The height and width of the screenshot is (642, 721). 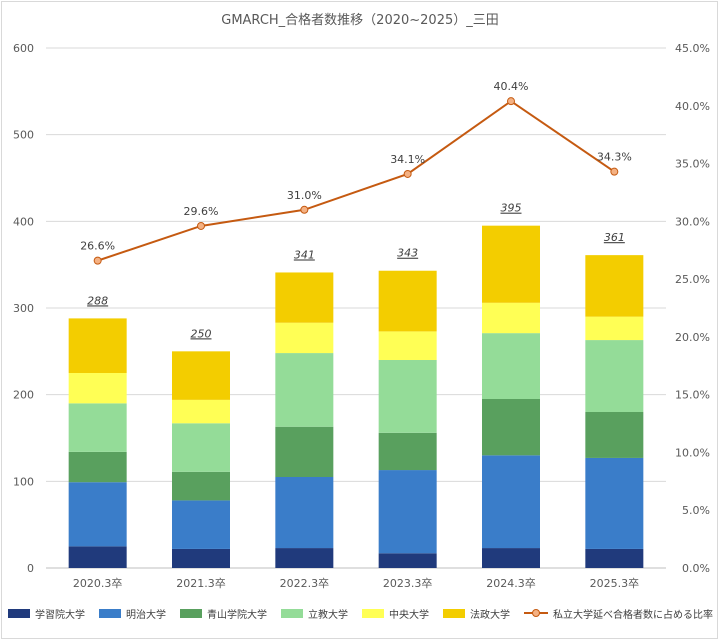 I want to click on ratio-label: 29.6%, so click(x=201, y=211).